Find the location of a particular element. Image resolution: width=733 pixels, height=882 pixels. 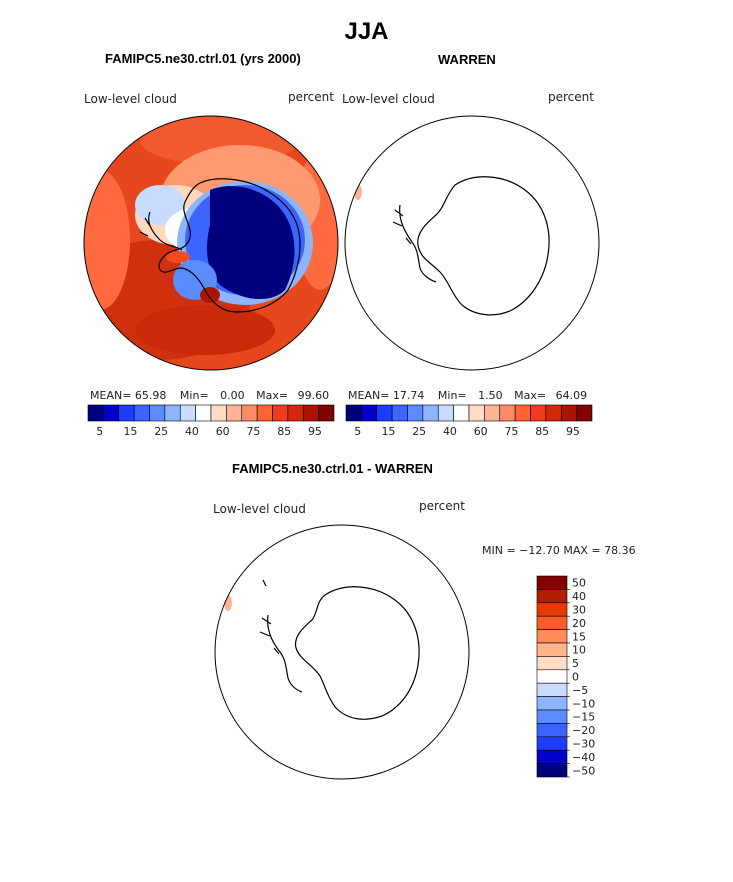

cbar3-tick-12: −30 is located at coordinates (583, 744).